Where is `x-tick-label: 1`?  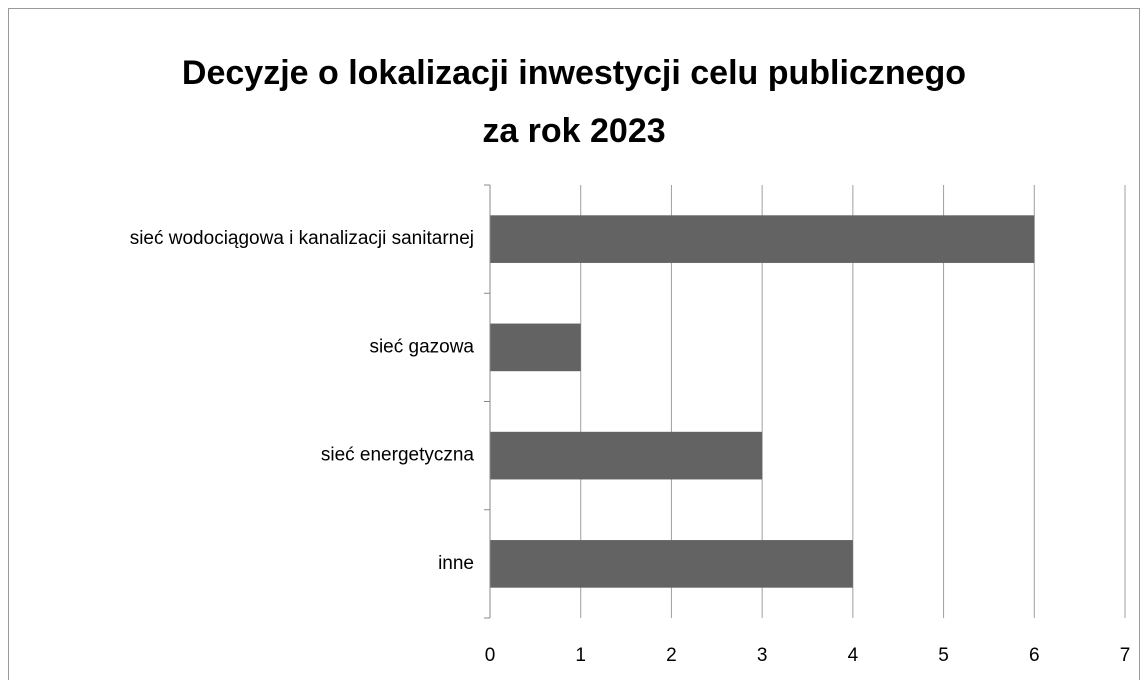
x-tick-label: 1 is located at coordinates (580, 655).